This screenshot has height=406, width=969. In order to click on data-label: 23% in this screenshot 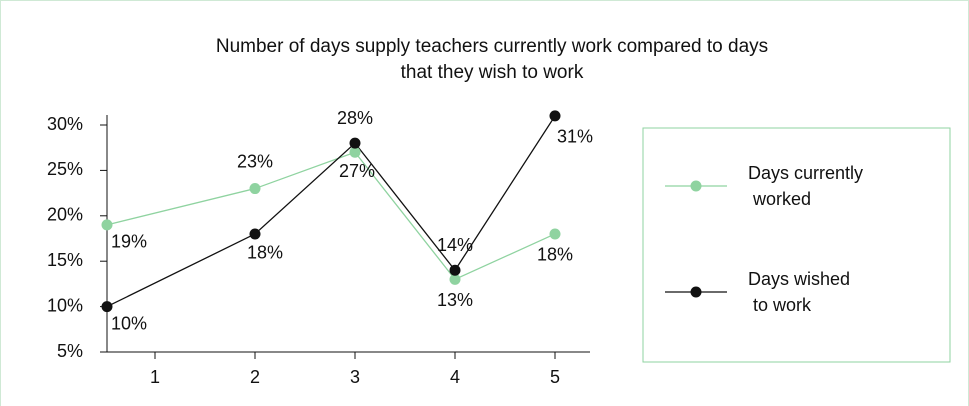, I will do `click(255, 161)`.